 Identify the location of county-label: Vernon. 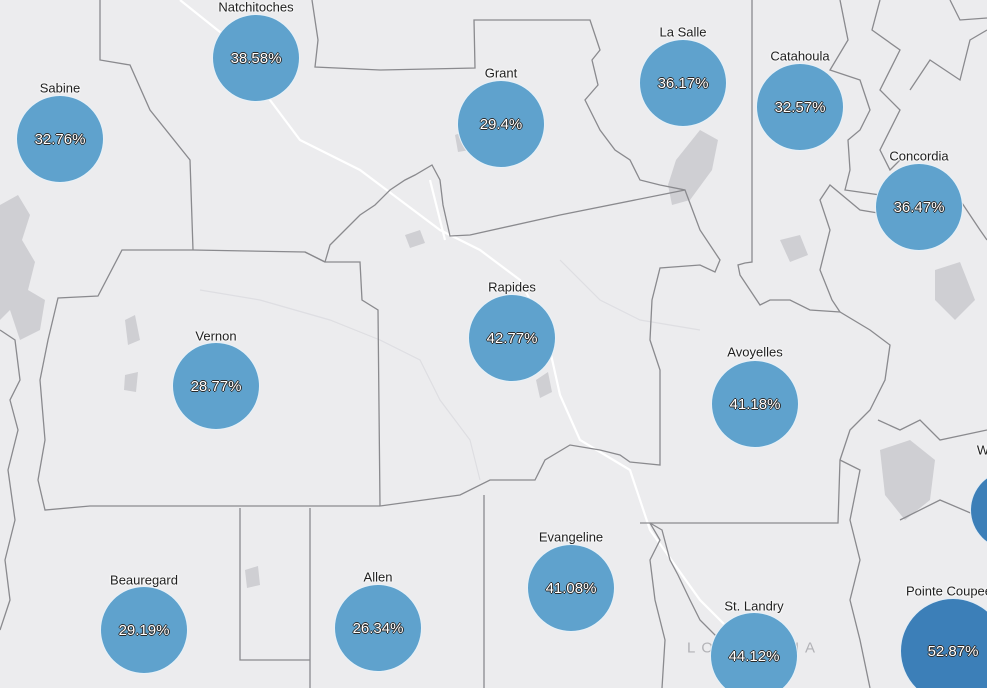
(216, 336).